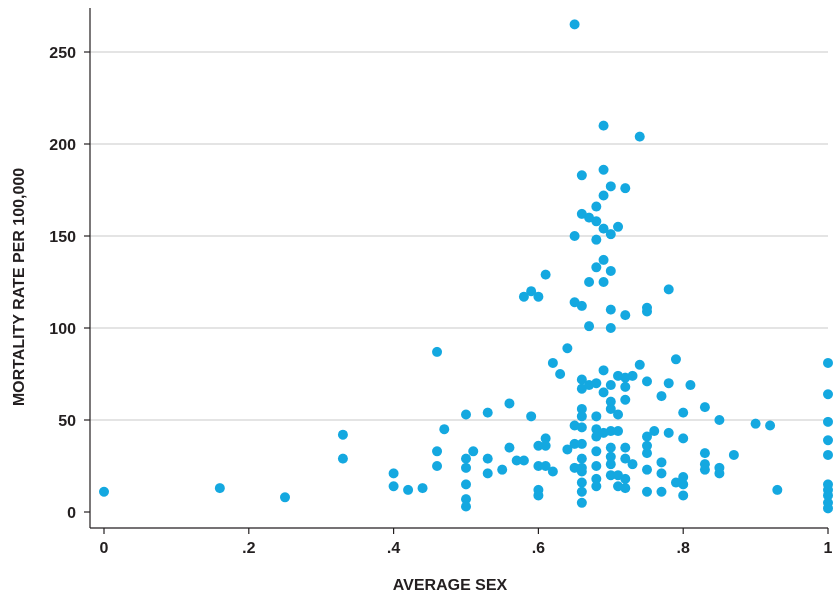  Describe the element at coordinates (828, 548) in the screenshot. I see `x-tick-label: 1` at that location.